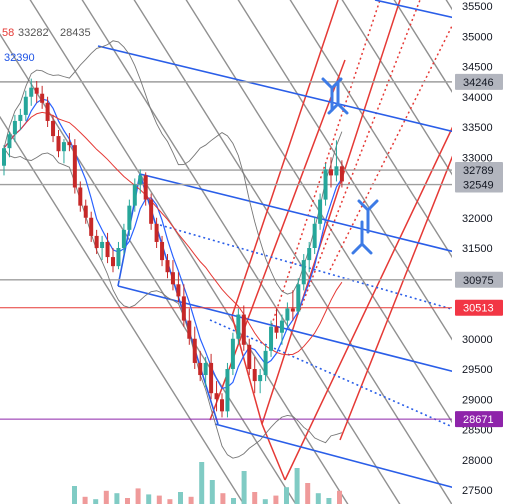 This screenshot has height=504, width=505. I want to click on y-tick-label-16: 35500, so click(477, 7).